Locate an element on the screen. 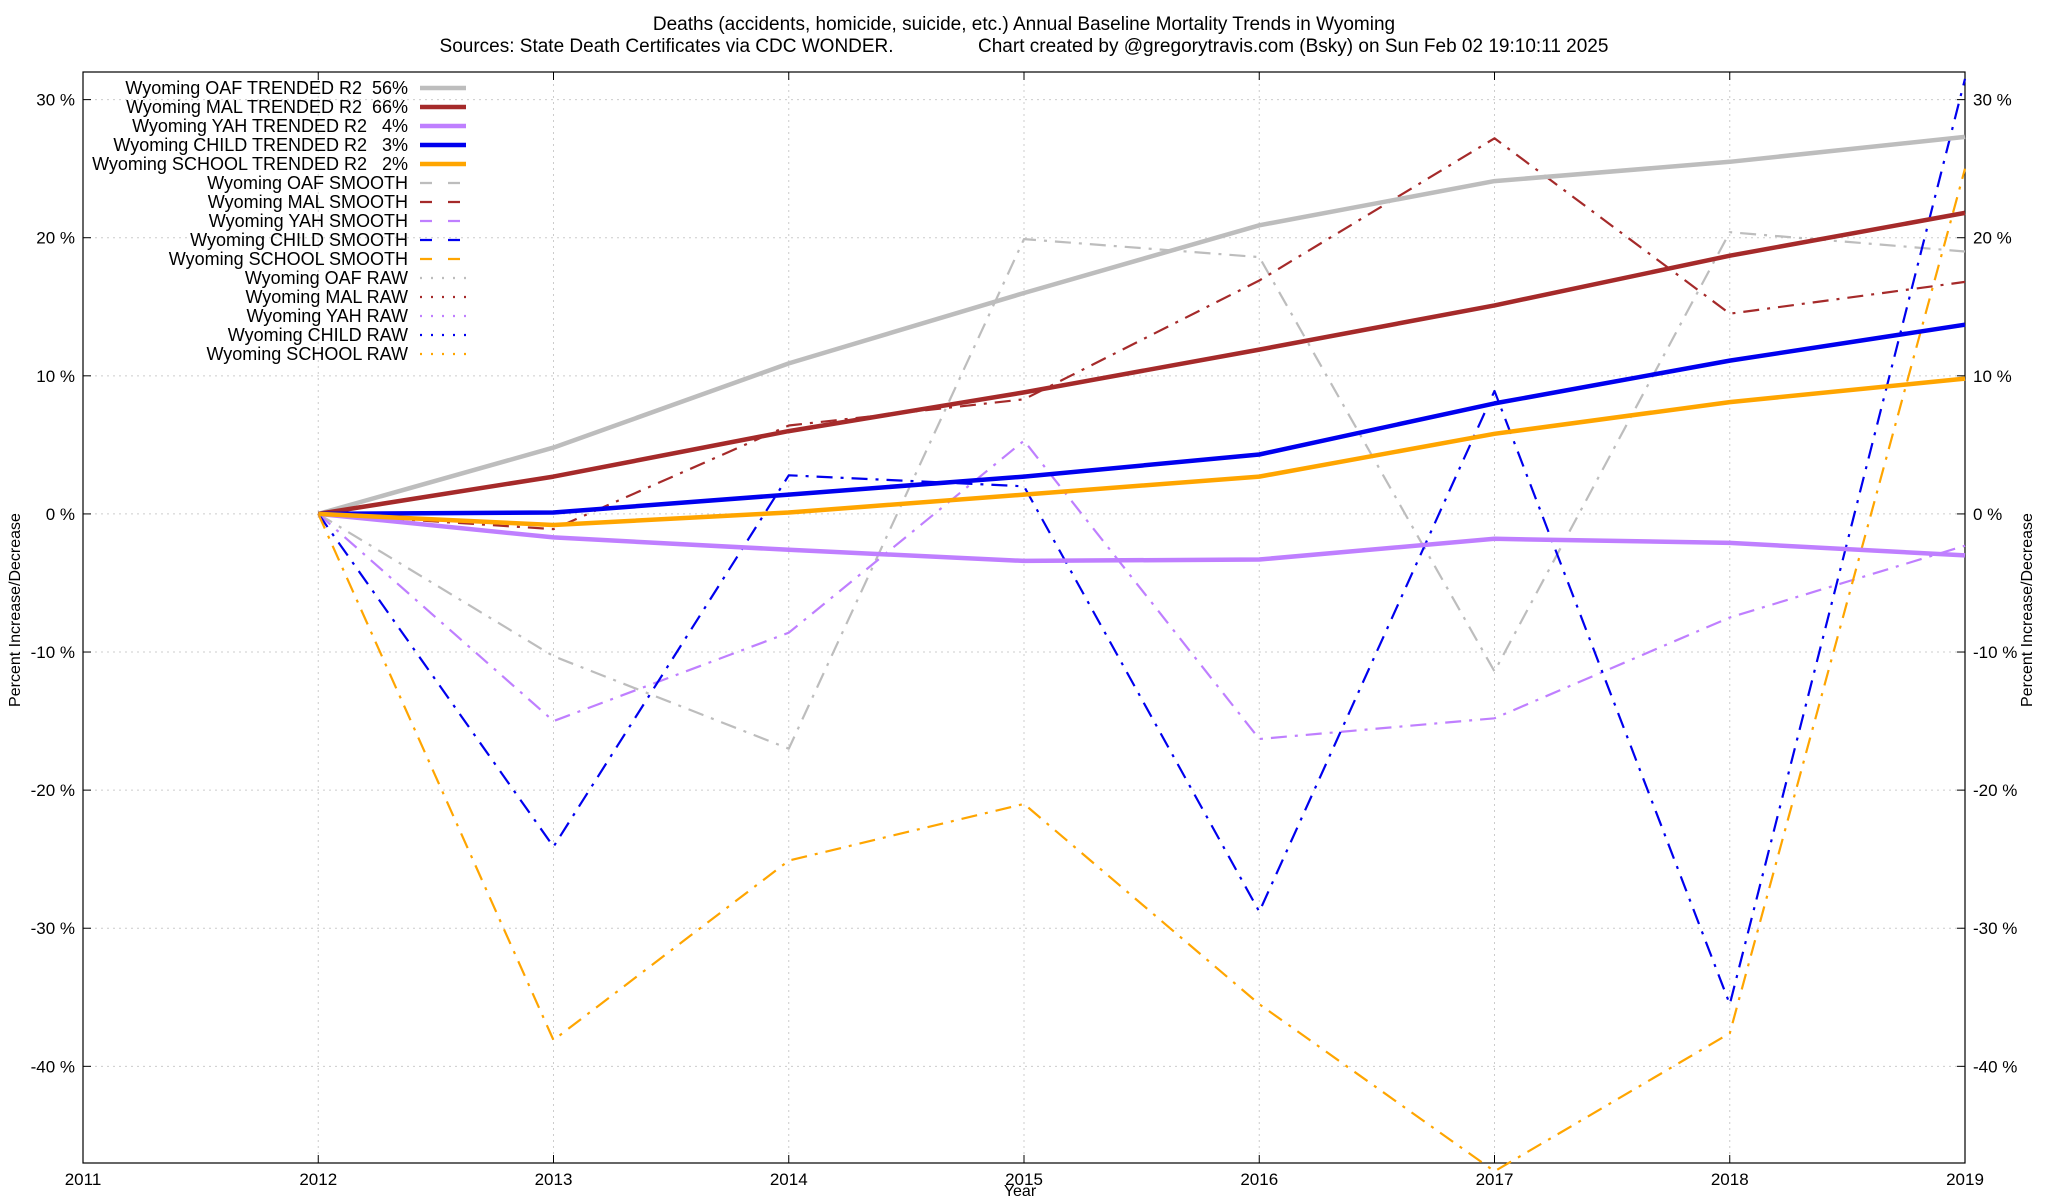 The height and width of the screenshot is (1200, 2048). y-tick-label: -10 % is located at coordinates (53, 652).